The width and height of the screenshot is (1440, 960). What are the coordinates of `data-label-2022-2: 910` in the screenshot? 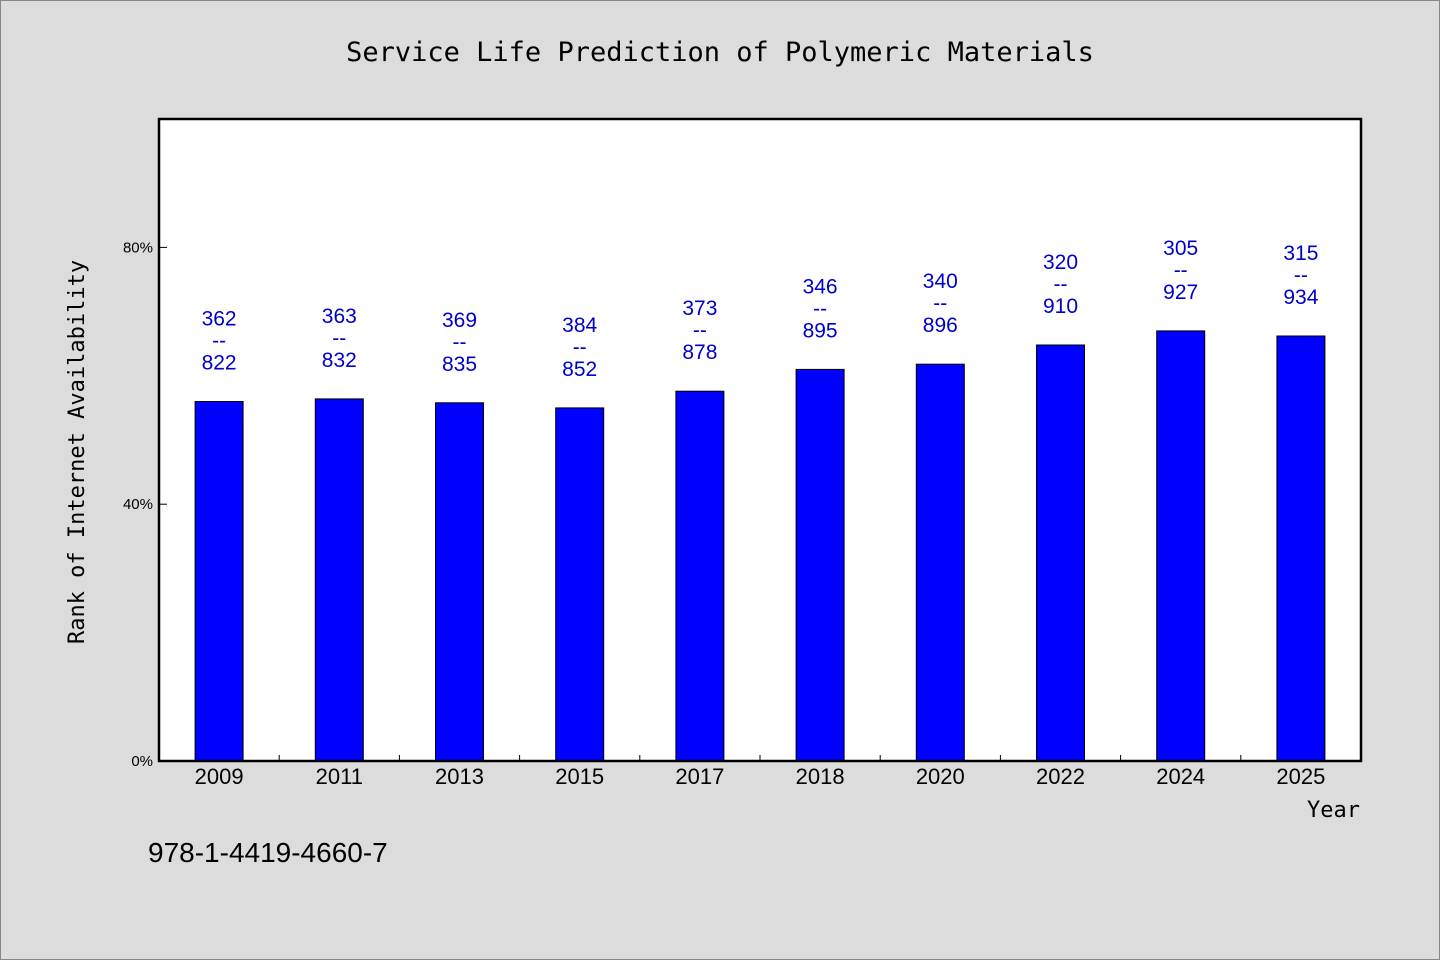 It's located at (1060, 306).